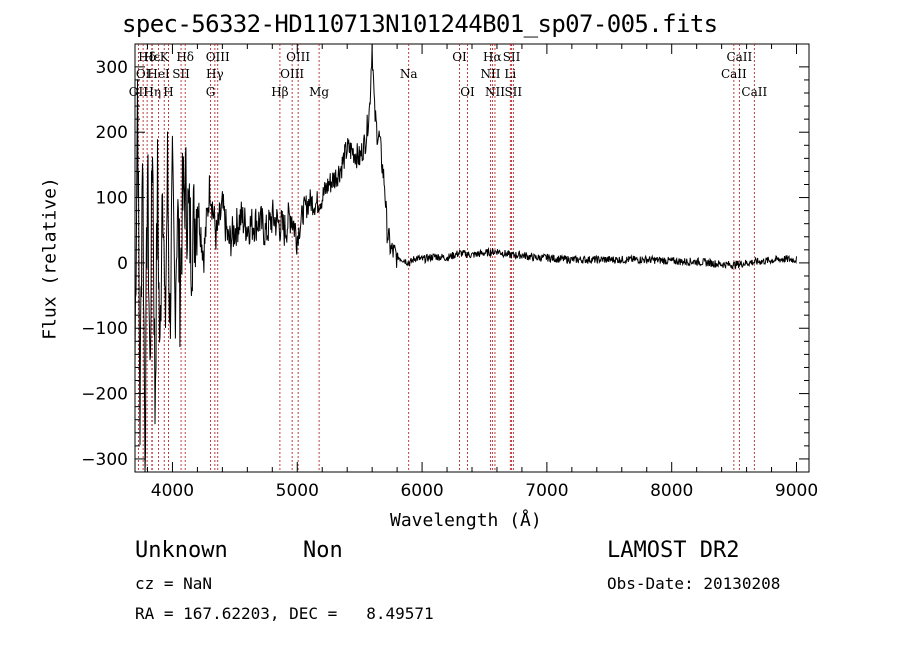  I want to click on ra-dec: RA = 167.62203, DEC = 8.49571, so click(284, 613).